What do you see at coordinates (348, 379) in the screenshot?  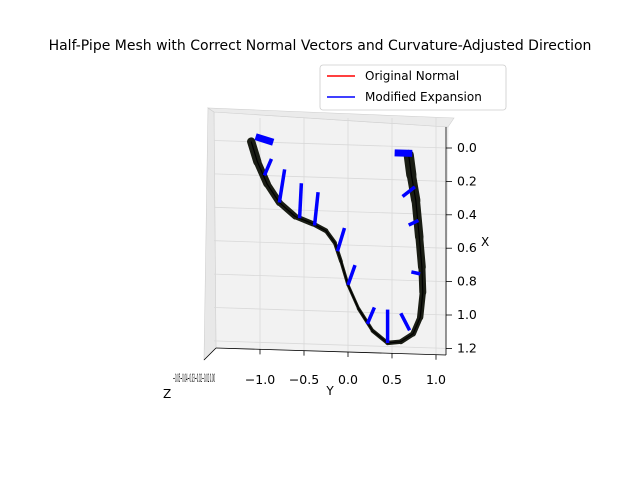 I see `y-tick-label: 0.0` at bounding box center [348, 379].